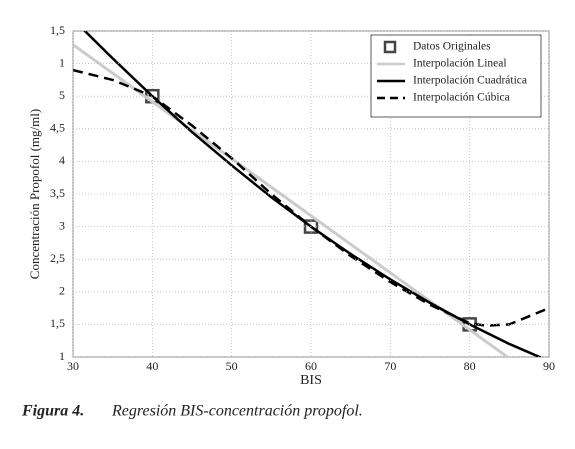 The width and height of the screenshot is (575, 449). I want to click on x-tick-label: 50, so click(232, 366).